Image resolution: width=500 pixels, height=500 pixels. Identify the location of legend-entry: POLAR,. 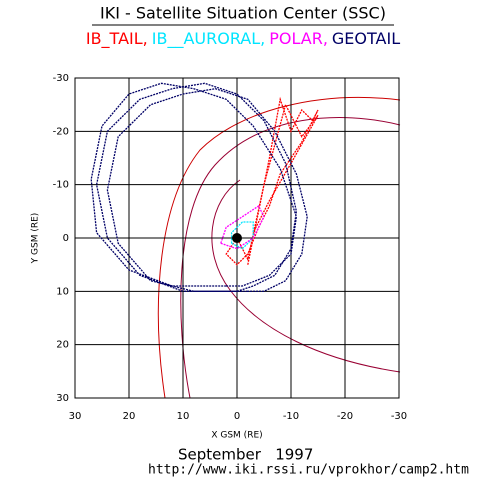
(298, 38).